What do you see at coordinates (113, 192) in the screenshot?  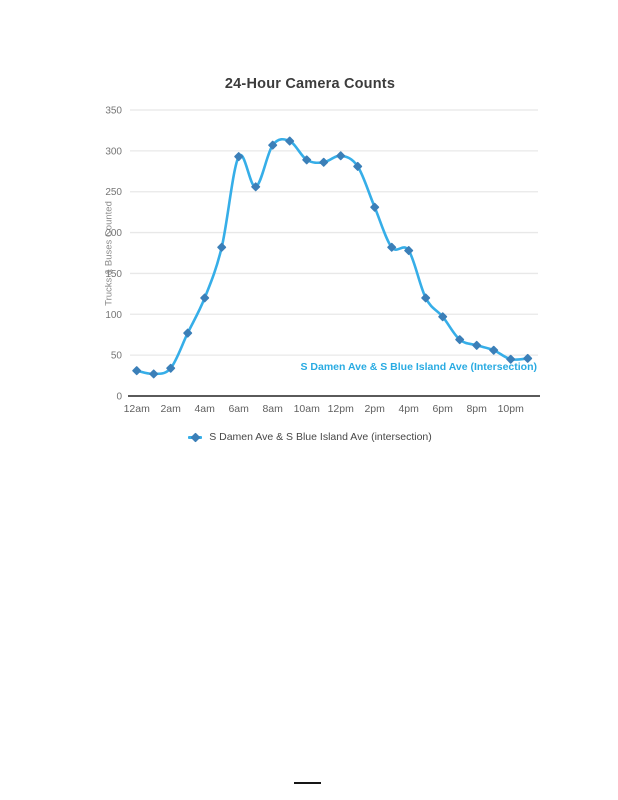 I see `y-tick-label: 250` at bounding box center [113, 192].